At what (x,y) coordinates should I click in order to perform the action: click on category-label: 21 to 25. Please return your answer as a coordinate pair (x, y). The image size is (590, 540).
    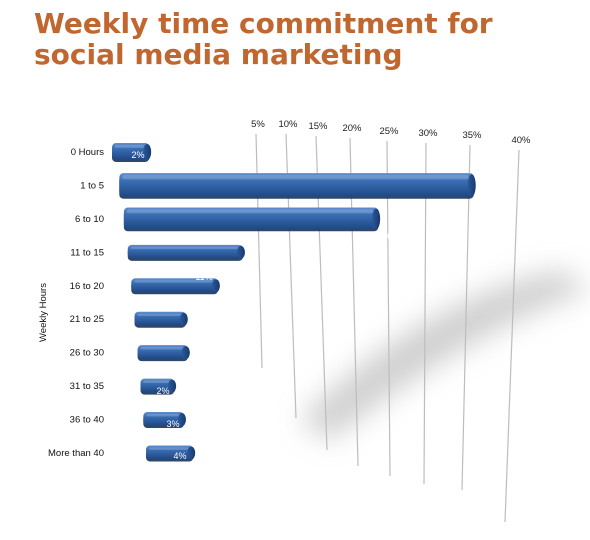
    Looking at the image, I should click on (87, 319).